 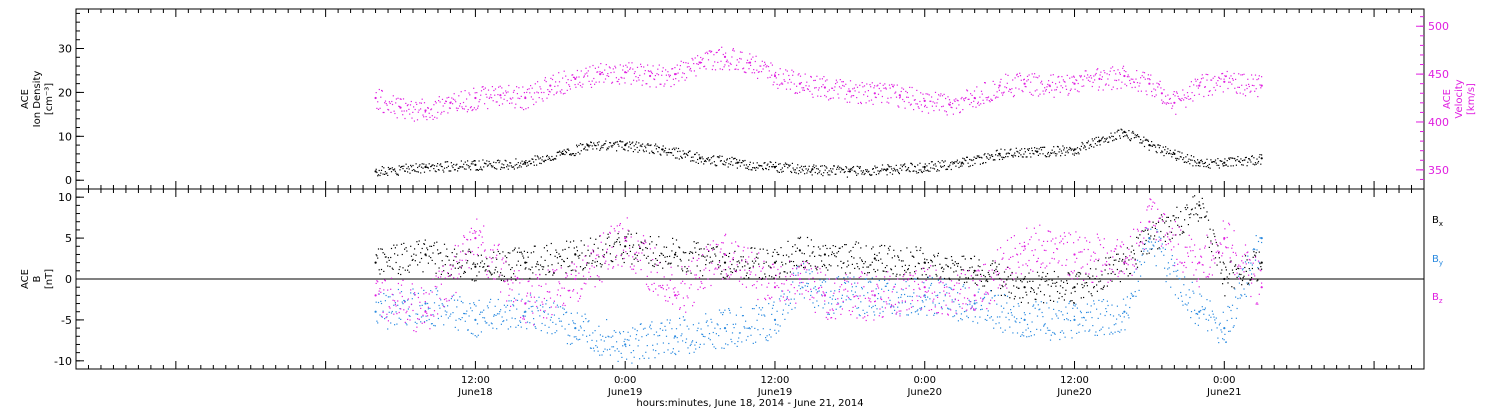 What do you see at coordinates (625, 246) in the screenshot?
I see `bx-point` at bounding box center [625, 246].